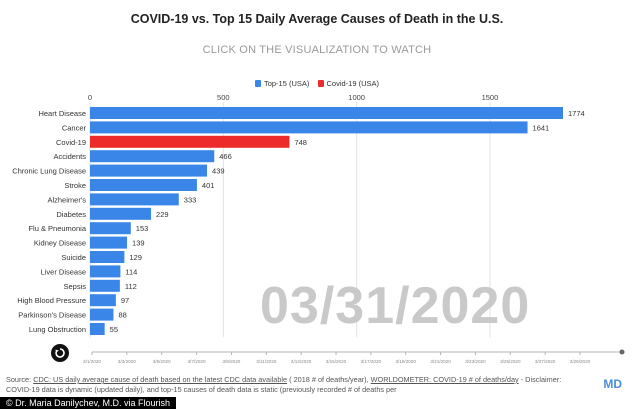  Describe the element at coordinates (131, 286) in the screenshot. I see `data-label: 112` at that location.